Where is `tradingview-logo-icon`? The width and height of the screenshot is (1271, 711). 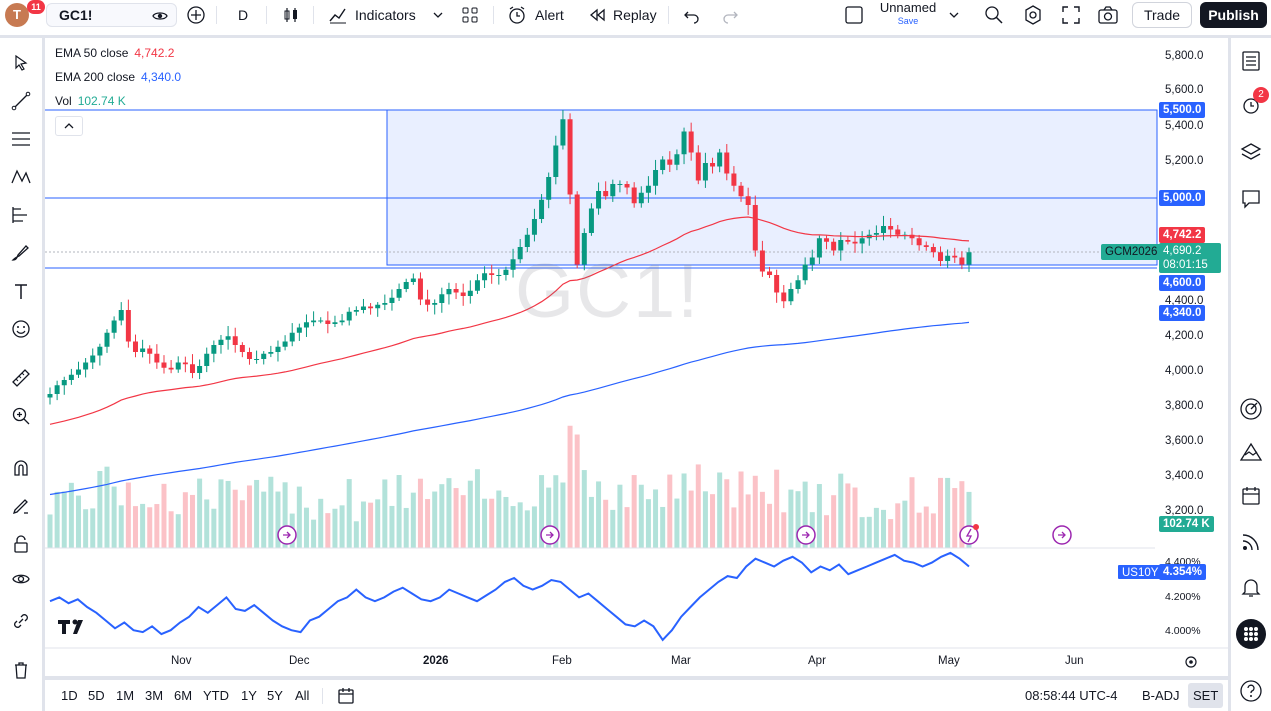
tradingview-logo-icon is located at coordinates (70, 627).